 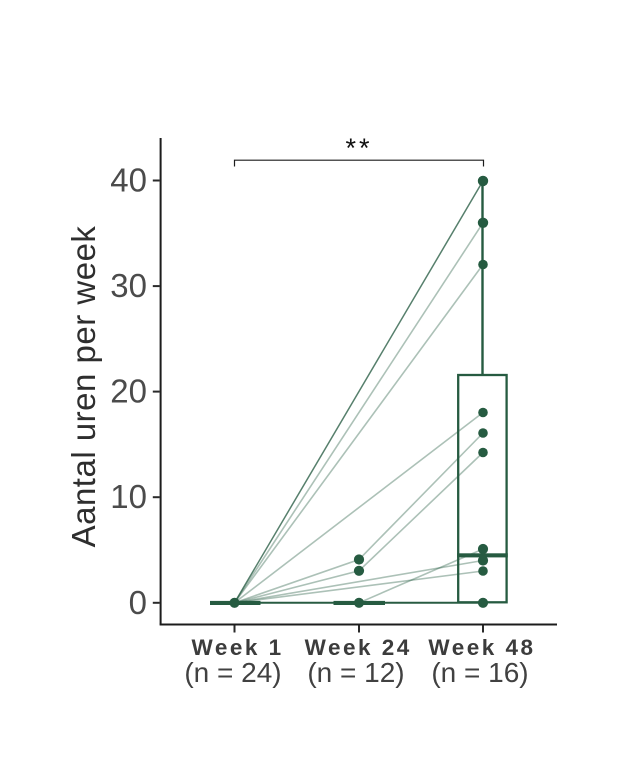 What do you see at coordinates (138, 602) in the screenshot?
I see `svg-text: 0` at bounding box center [138, 602].